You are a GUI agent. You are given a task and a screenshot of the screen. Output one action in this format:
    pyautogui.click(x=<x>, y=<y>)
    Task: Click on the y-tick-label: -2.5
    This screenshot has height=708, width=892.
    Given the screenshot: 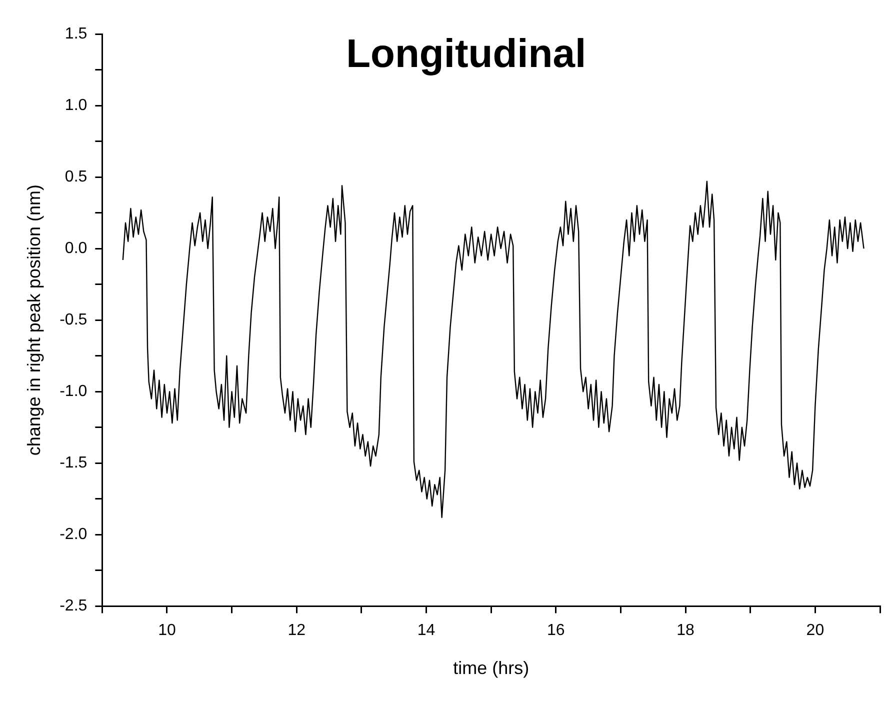 What is the action you would take?
    pyautogui.click(x=74, y=606)
    